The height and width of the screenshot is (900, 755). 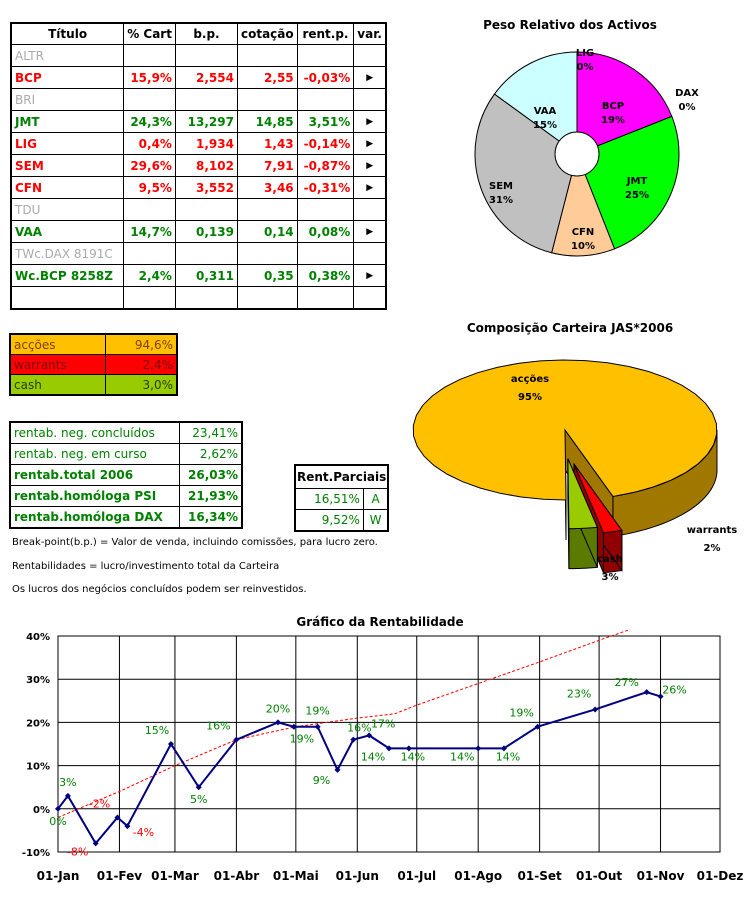 I want to click on portfolio-row: JMT 24,3% 13,297 14,85 3,51% ▶, so click(x=198, y=121).